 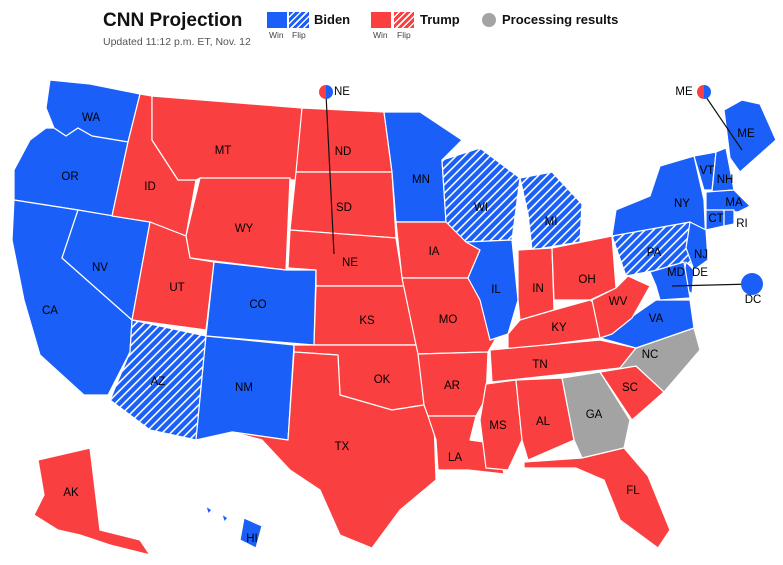 What do you see at coordinates (452, 386) in the screenshot?
I see `label-AR: AR` at bounding box center [452, 386].